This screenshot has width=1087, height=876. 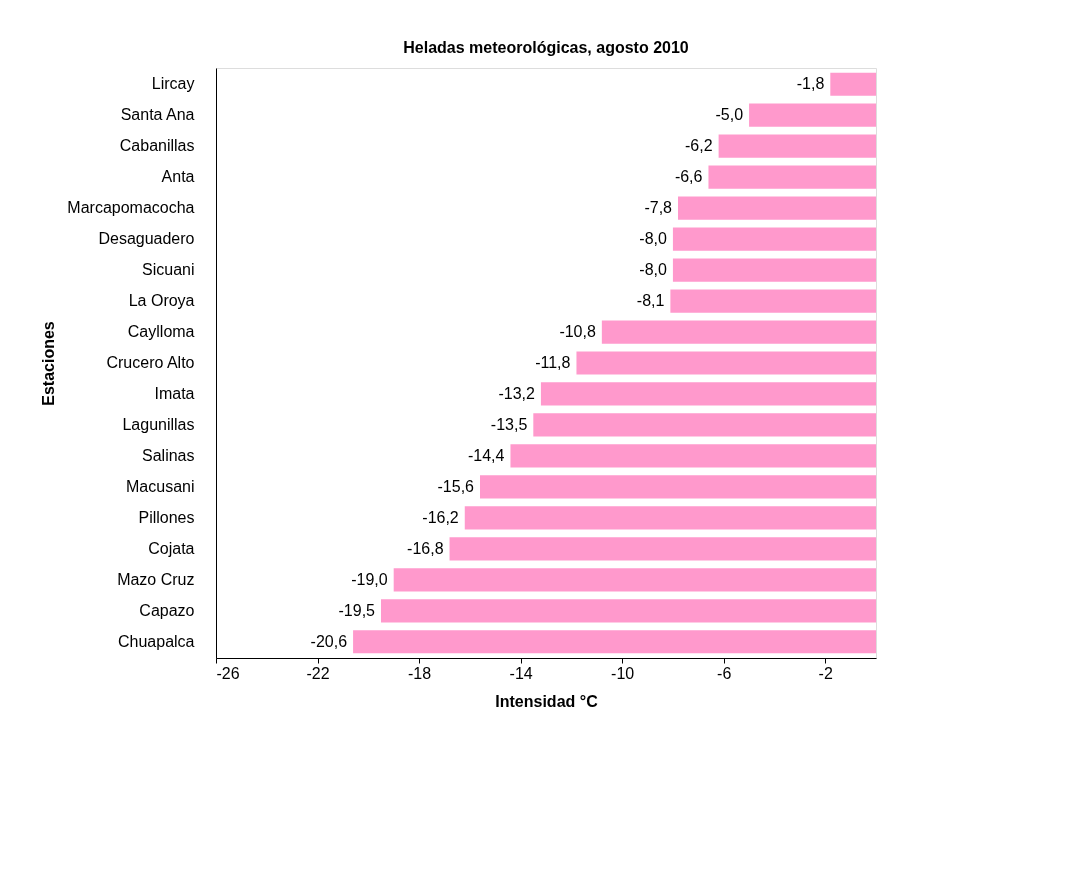 I want to click on y-tick-label: Anta, so click(x=178, y=177).